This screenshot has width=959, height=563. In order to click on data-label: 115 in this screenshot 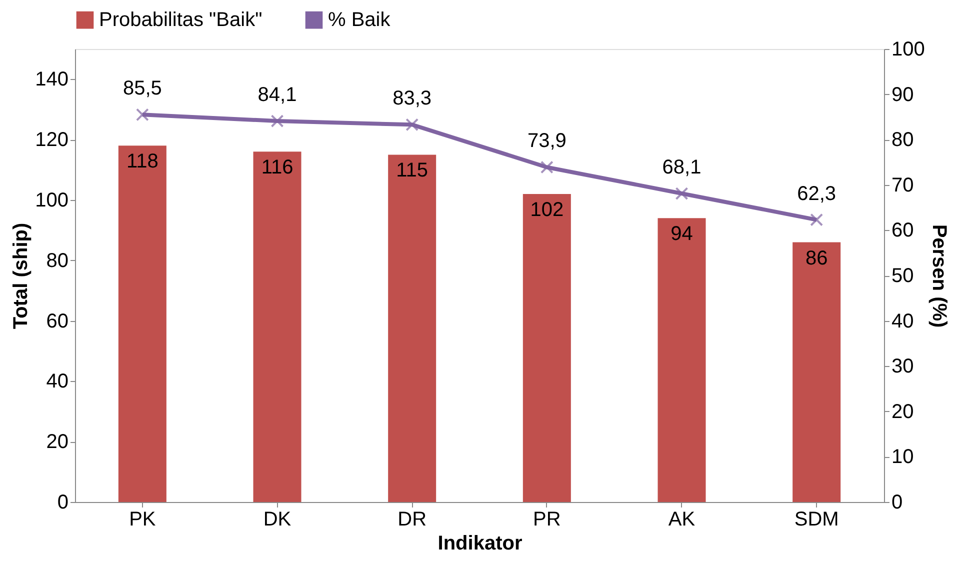, I will do `click(412, 171)`.